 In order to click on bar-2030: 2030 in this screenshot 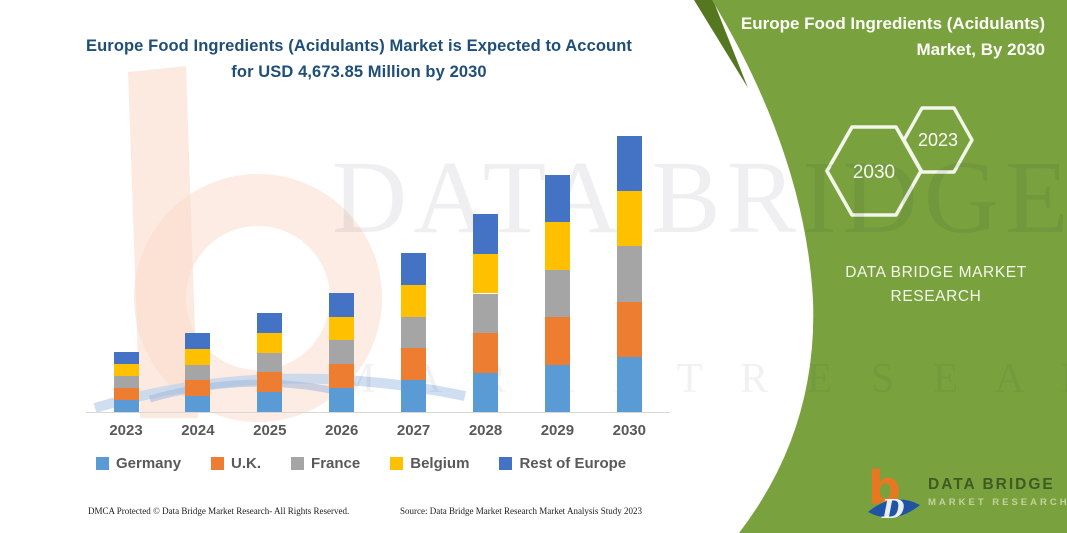, I will do `click(629, 287)`.